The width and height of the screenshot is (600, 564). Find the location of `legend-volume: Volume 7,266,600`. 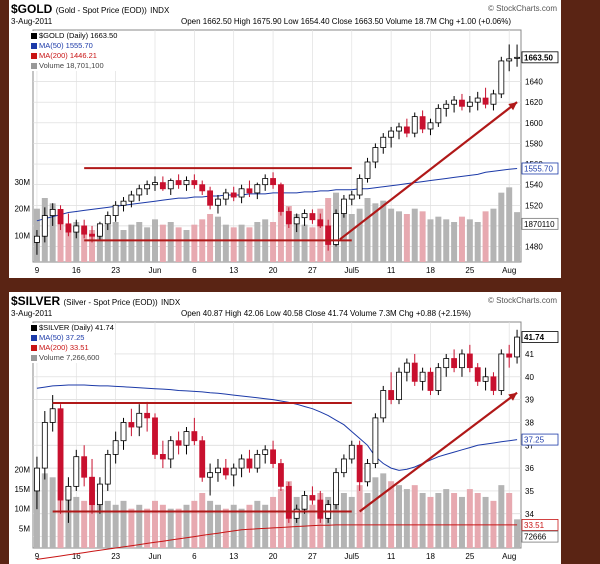

legend-volume: Volume 7,266,600 is located at coordinates (69, 357).